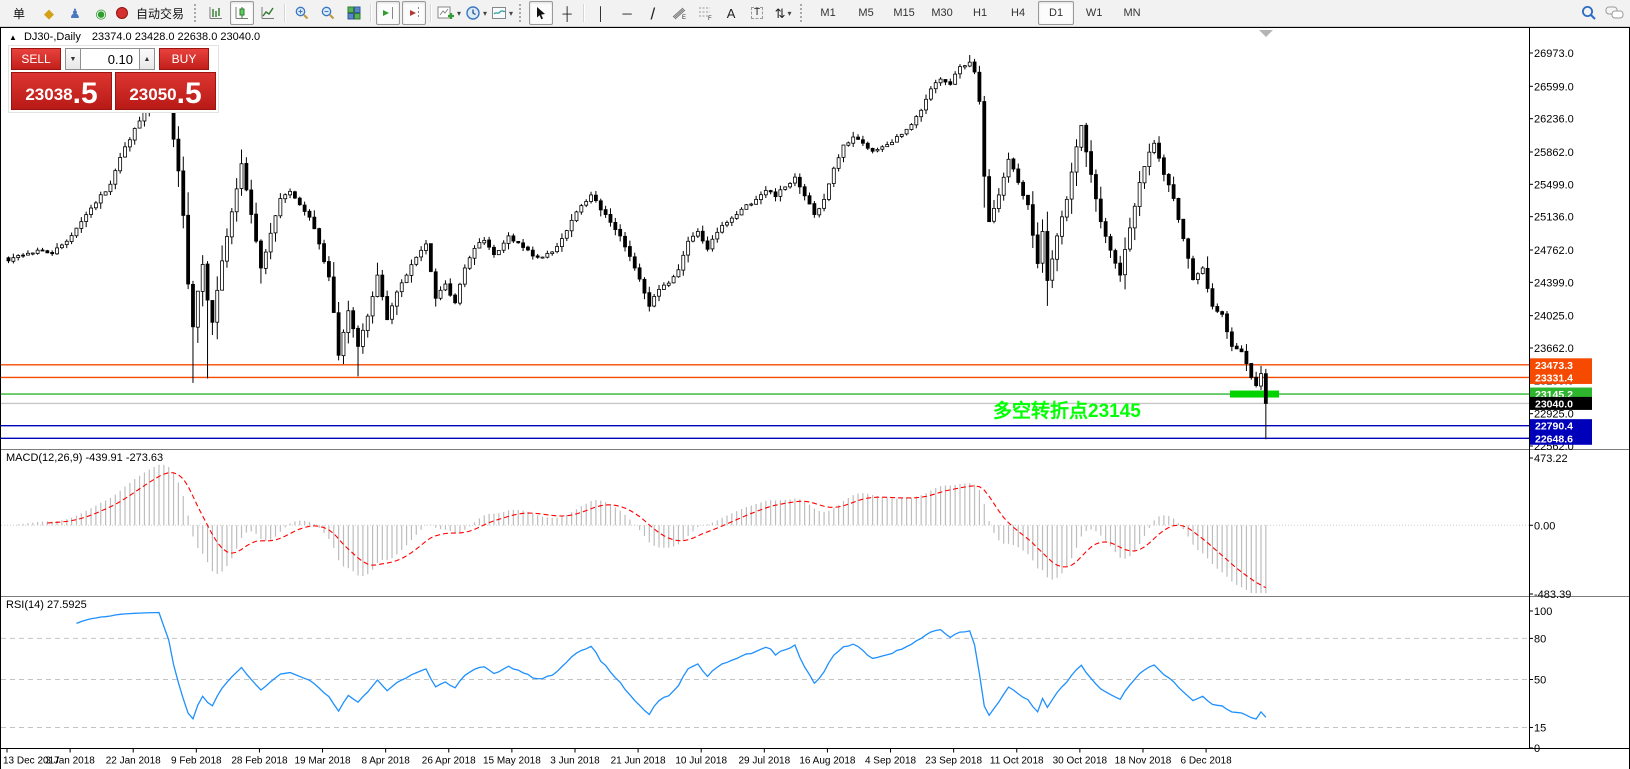 The image size is (1630, 769). What do you see at coordinates (184, 59) in the screenshot?
I see `buy-button: BUY` at bounding box center [184, 59].